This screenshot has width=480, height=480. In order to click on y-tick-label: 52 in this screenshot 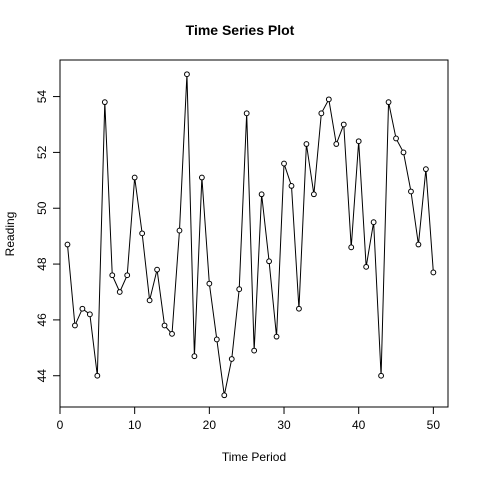, I will do `click(42, 152)`.